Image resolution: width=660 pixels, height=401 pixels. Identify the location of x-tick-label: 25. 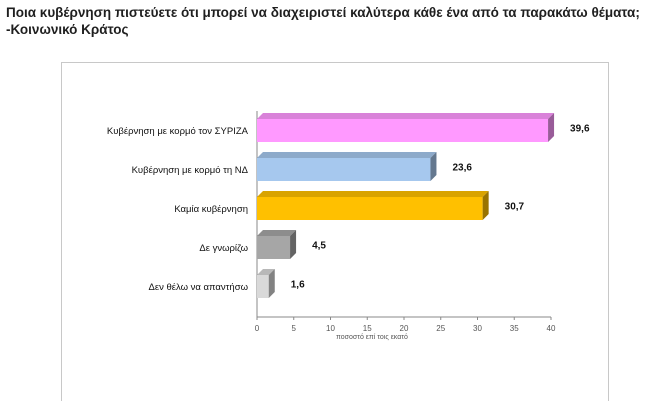
(440, 328).